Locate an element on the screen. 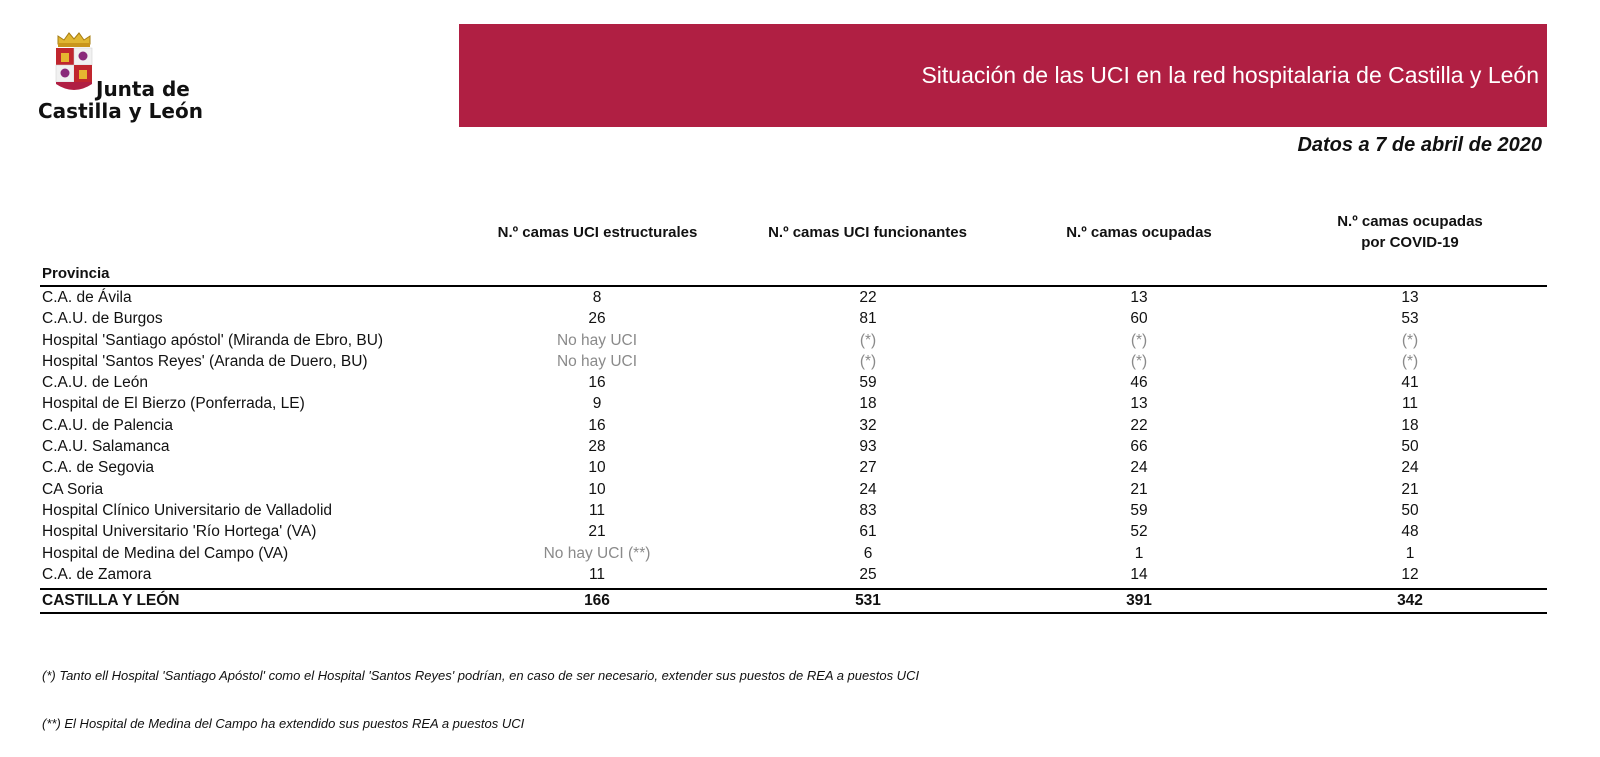  header-structural-beds: N.º camas UCI estructurales is located at coordinates (597, 232).